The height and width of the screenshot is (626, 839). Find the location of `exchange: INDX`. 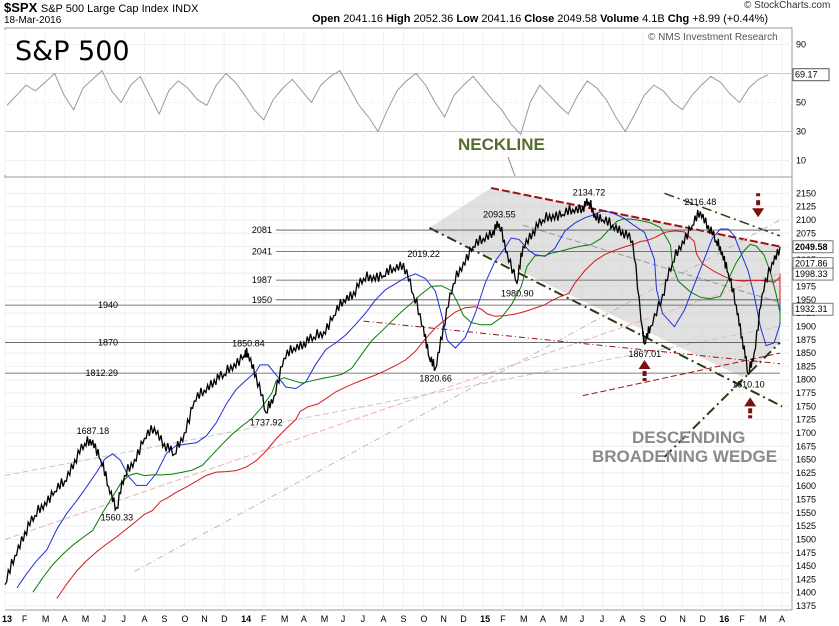

exchange: INDX is located at coordinates (185, 9).